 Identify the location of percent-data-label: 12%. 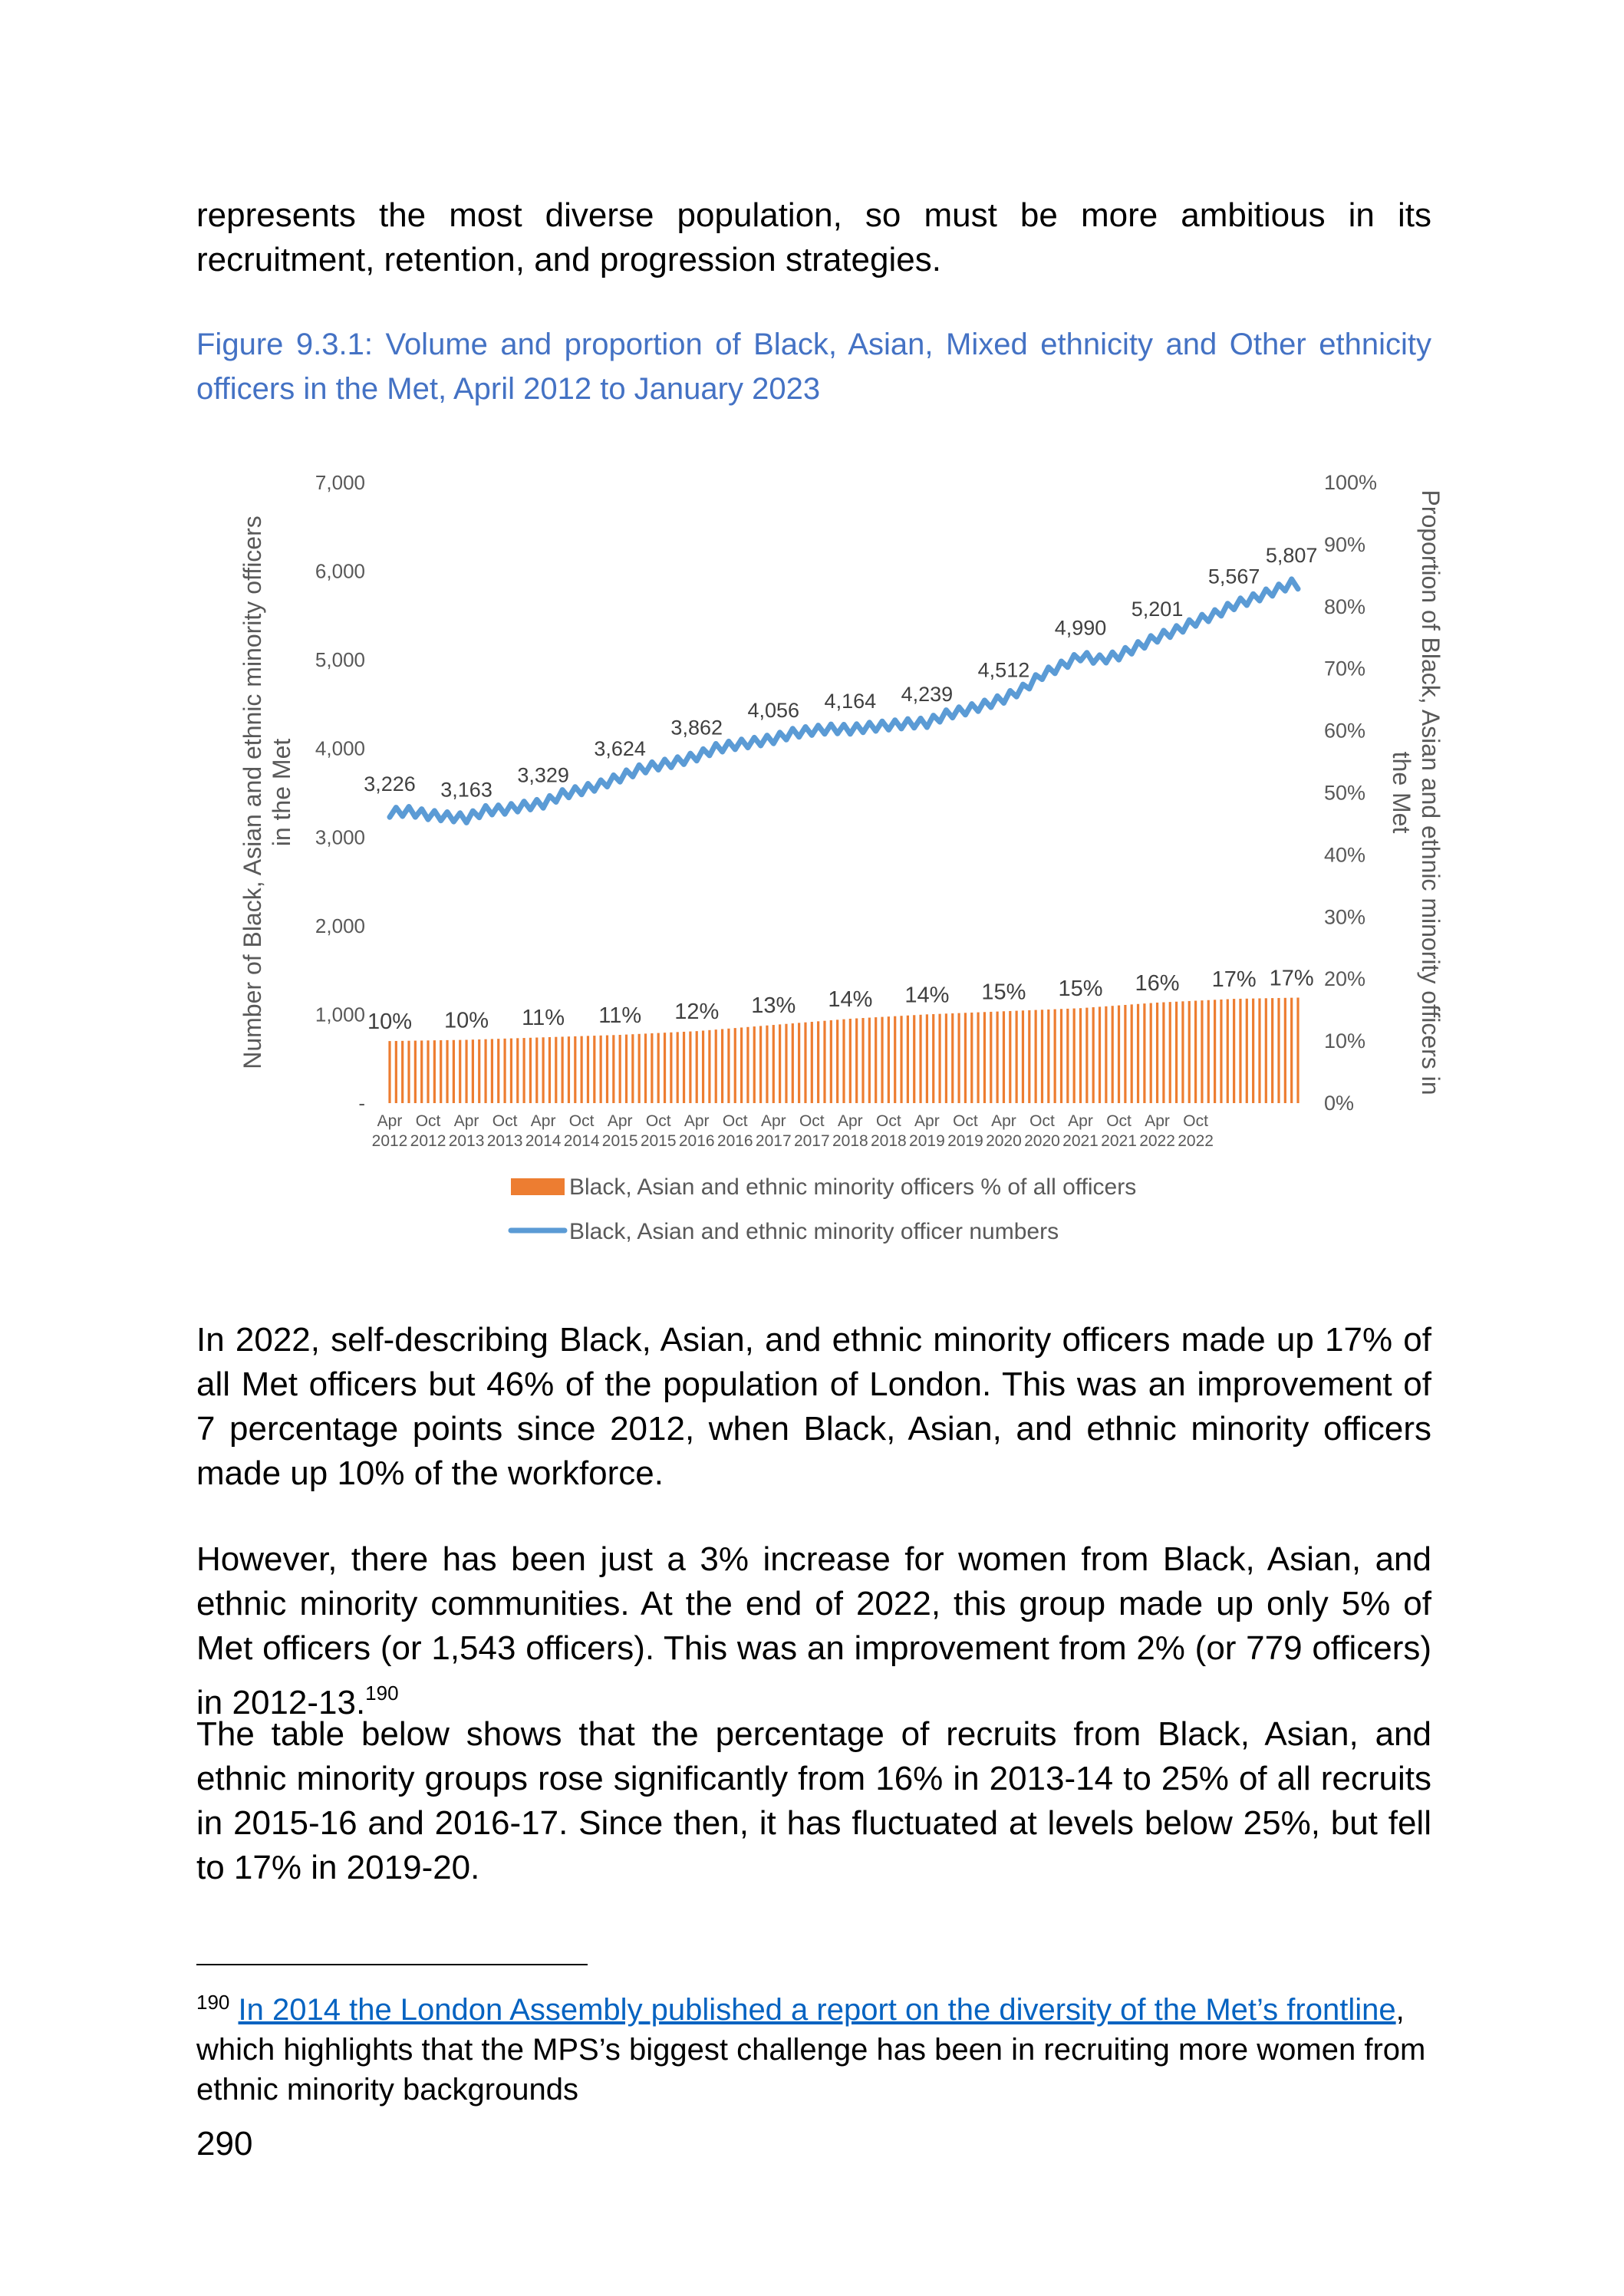
(696, 1012).